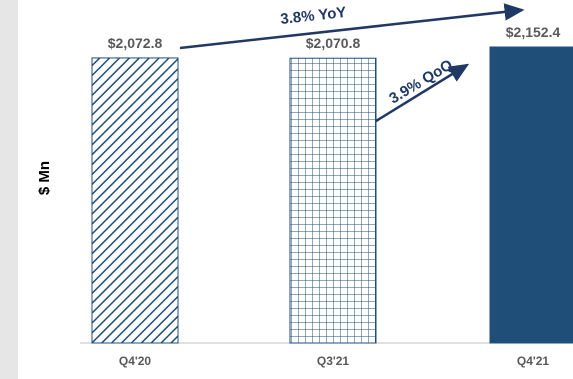  I want to click on x-tick-labels-group: Q4'20 Q3'21 Q4'21, so click(334, 361).